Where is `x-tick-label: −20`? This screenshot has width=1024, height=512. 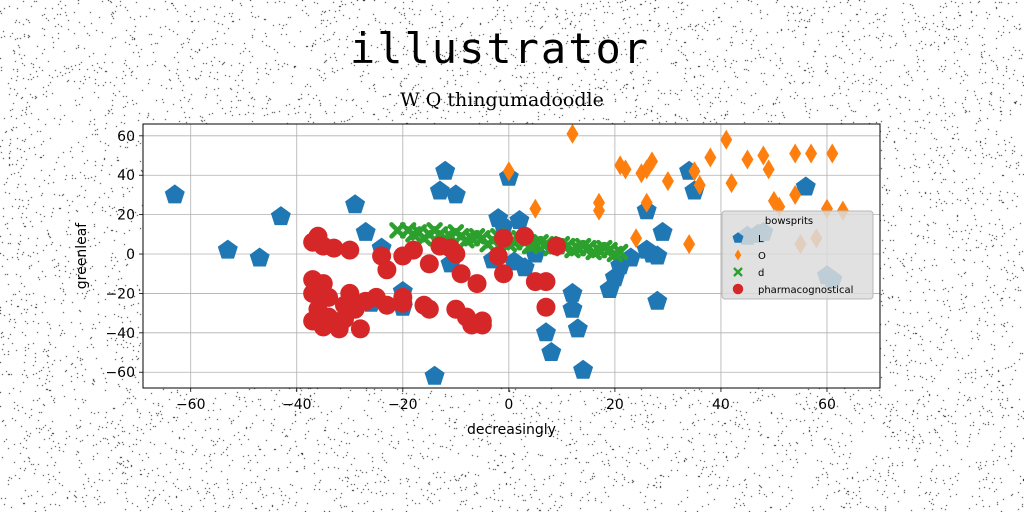
x-tick-label: −20 is located at coordinates (403, 405).